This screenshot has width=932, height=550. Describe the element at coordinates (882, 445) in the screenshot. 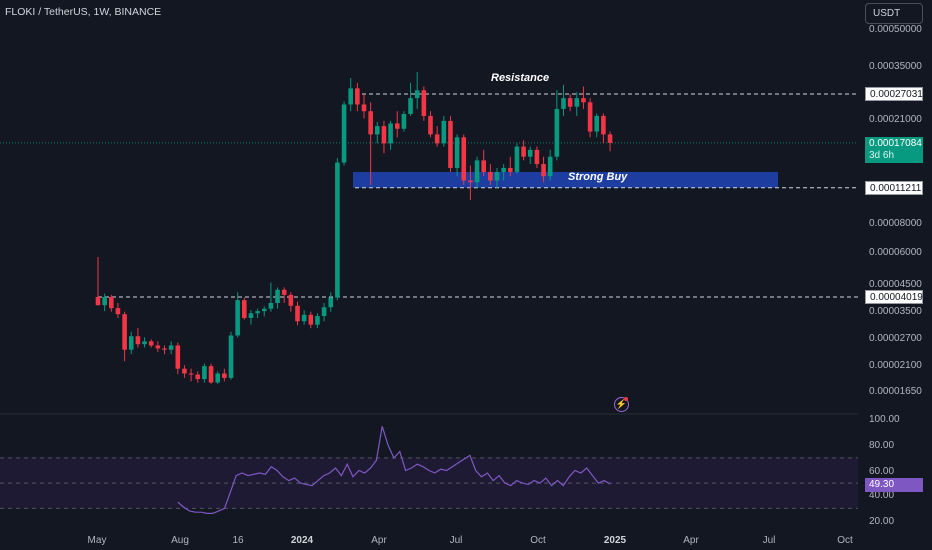

I see `rsi-tick: 80.00` at that location.